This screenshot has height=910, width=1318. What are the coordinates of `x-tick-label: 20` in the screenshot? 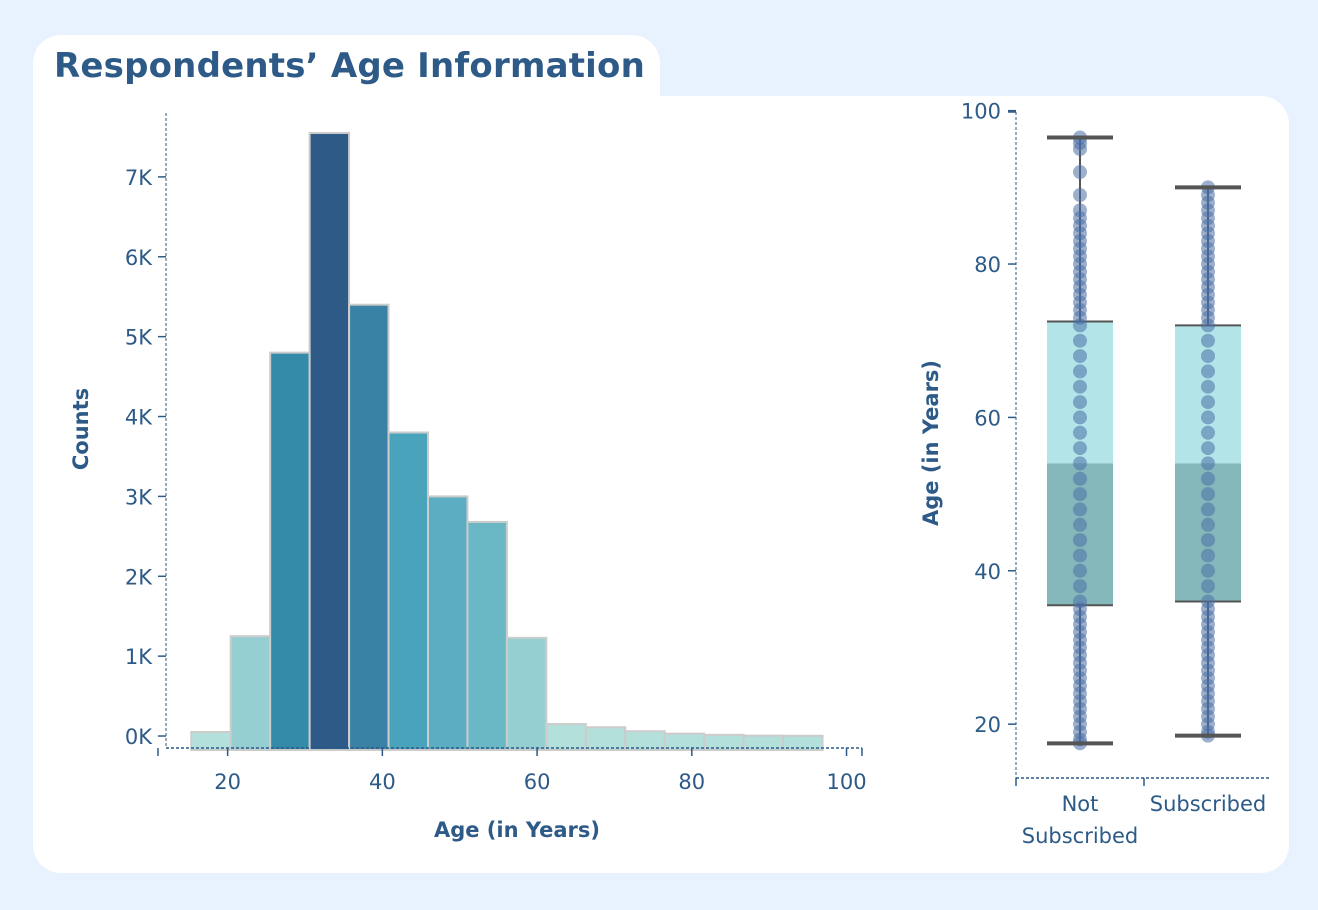 It's located at (227, 782).